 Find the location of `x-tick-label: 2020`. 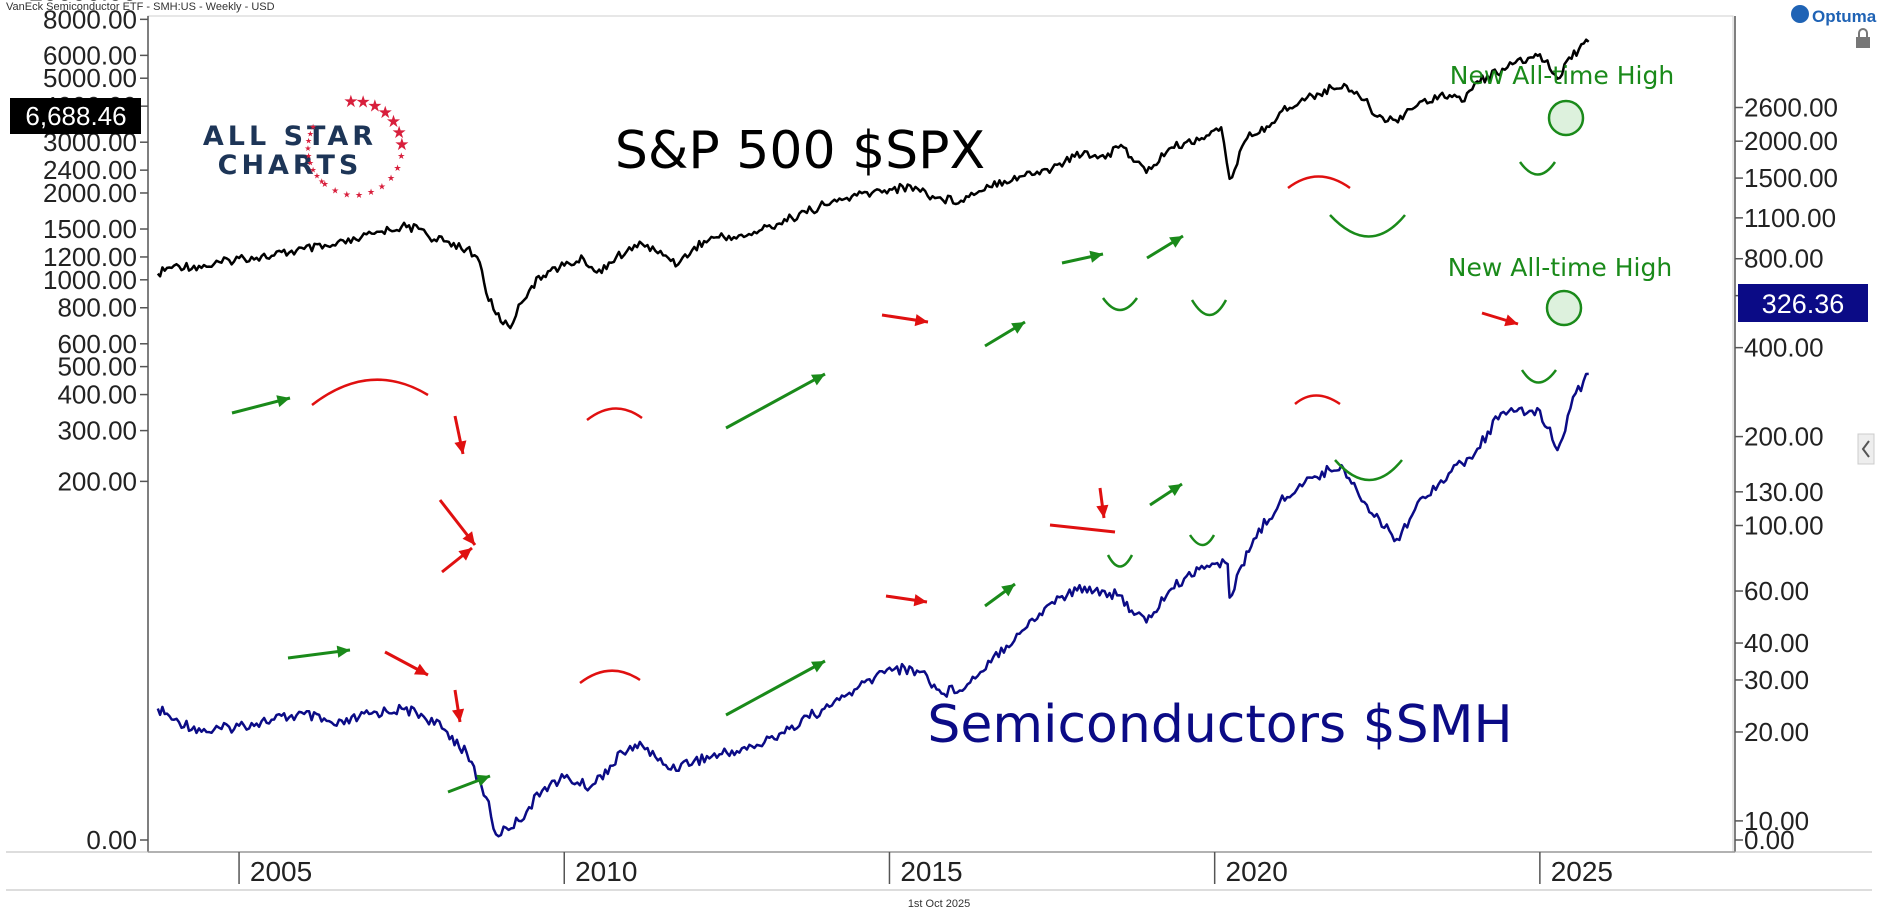

x-tick-label: 2020 is located at coordinates (1257, 871).